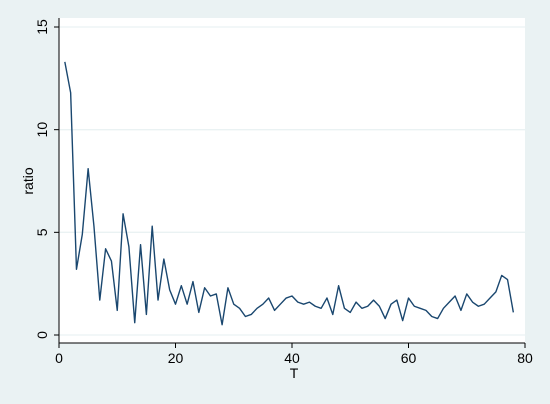 The width and height of the screenshot is (550, 404). I want to click on x-axis-label: T, so click(294, 373).